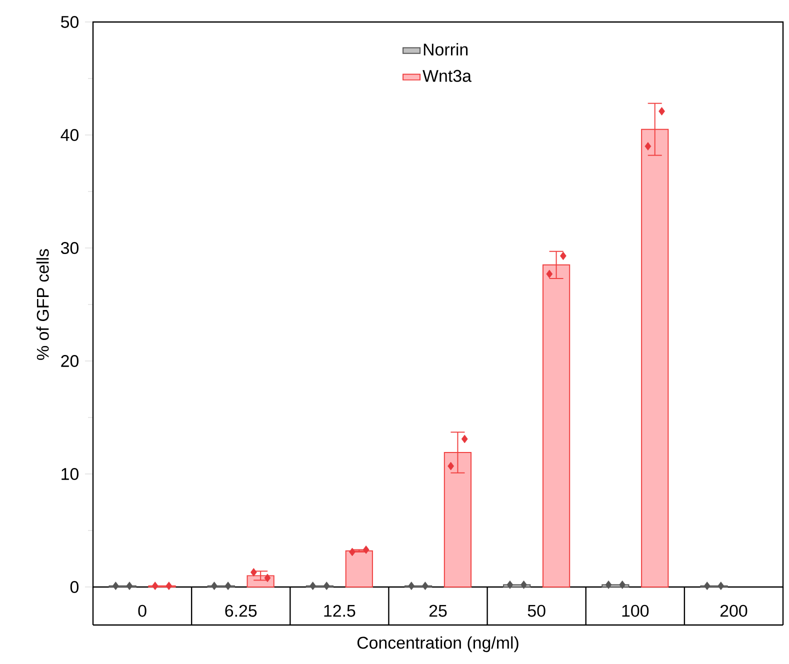  Describe the element at coordinates (537, 610) in the screenshot. I see `x-tick-label: 50` at that location.